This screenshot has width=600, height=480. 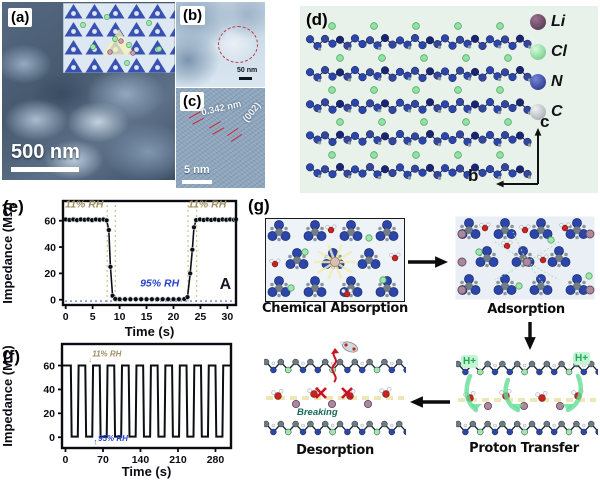 What do you see at coordinates (538, 82) in the screenshot?
I see `n-atom-swatch` at bounding box center [538, 82].